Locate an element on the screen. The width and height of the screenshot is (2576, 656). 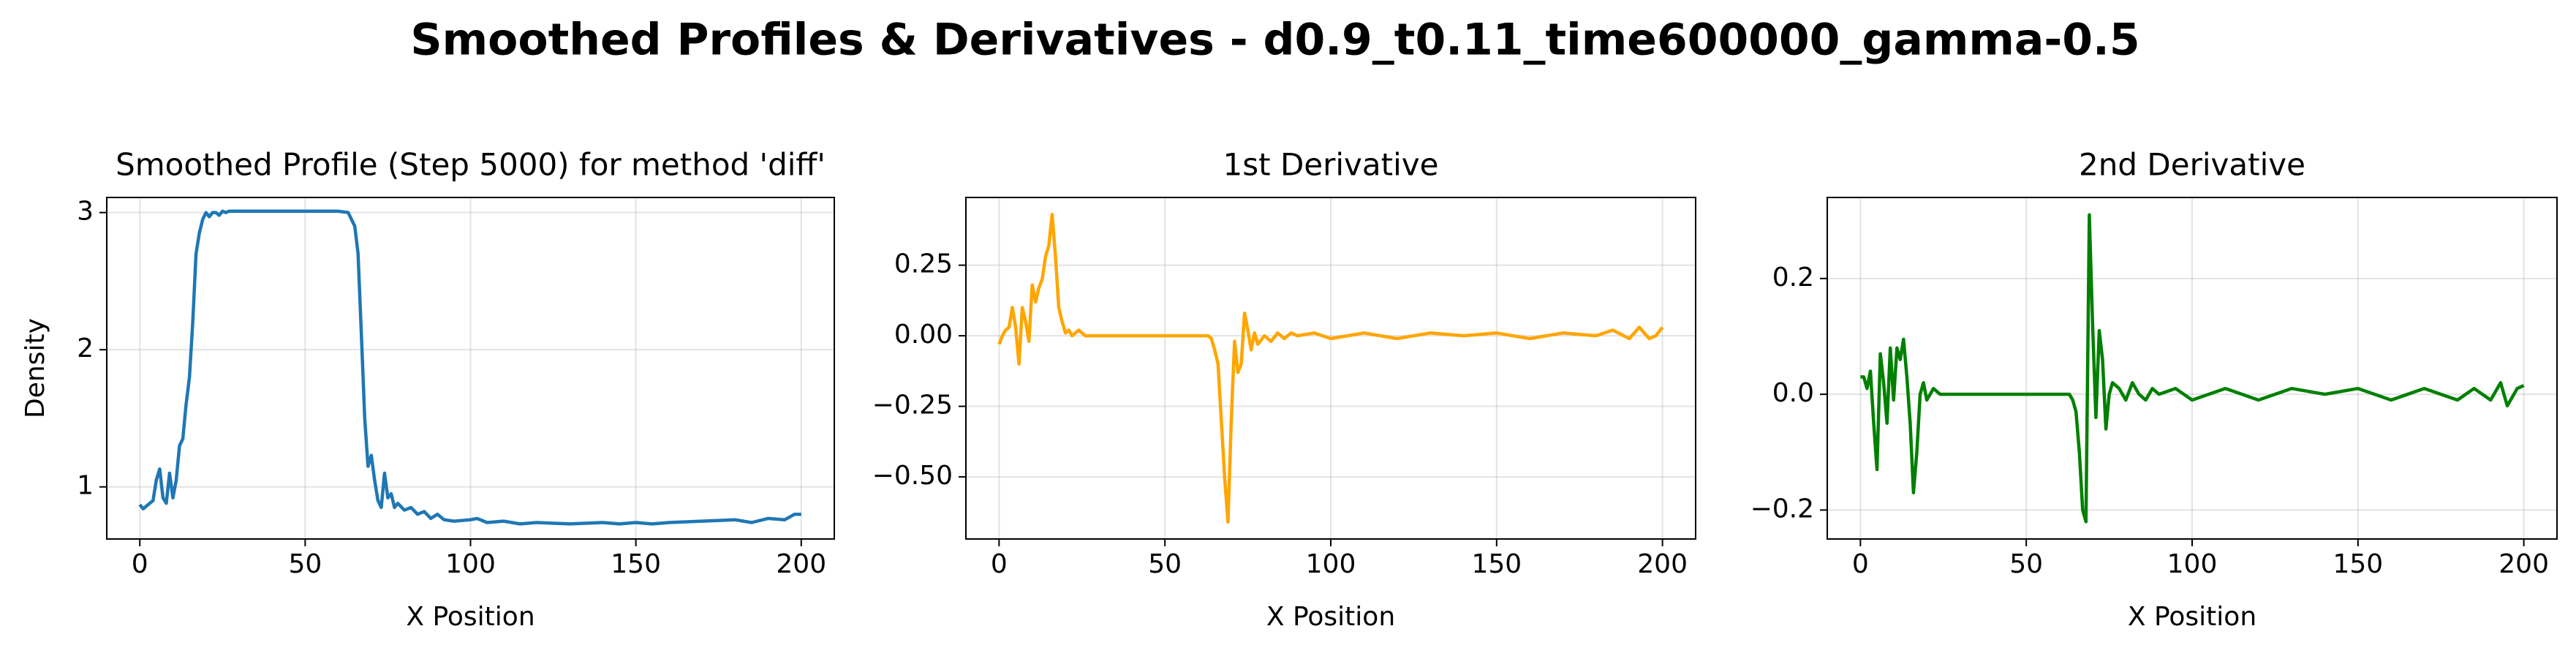
y-tick-label: 3 is located at coordinates (85, 212).